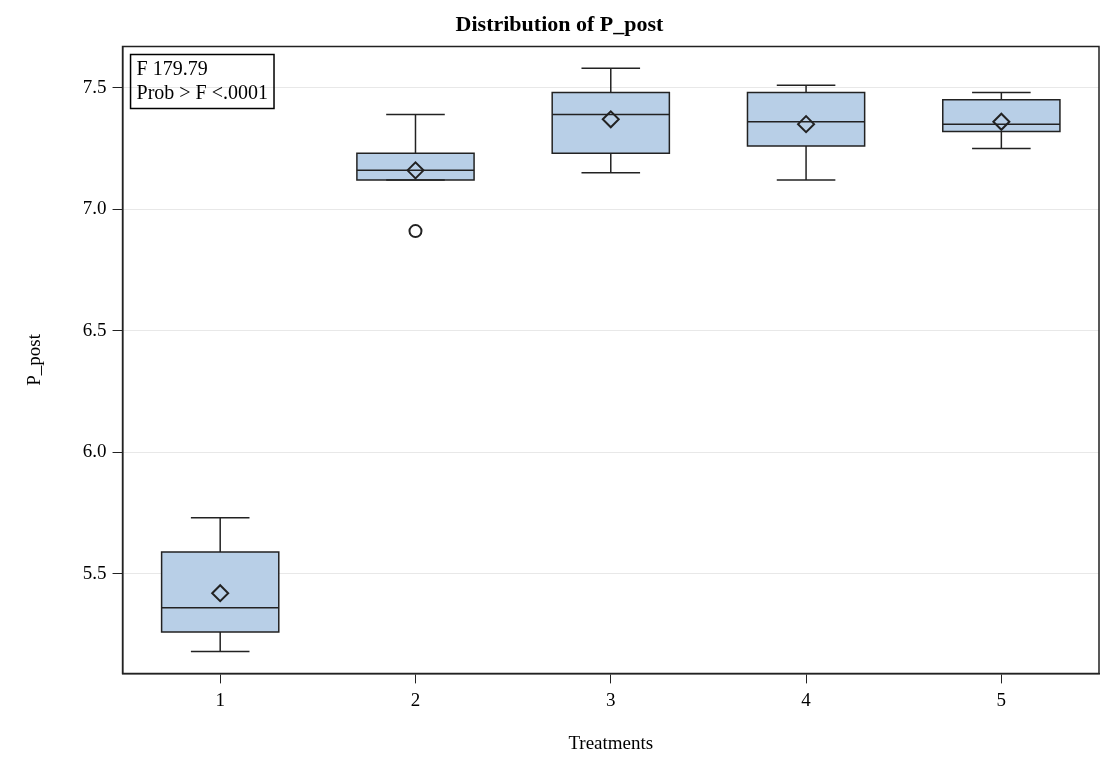  I want to click on x-tick-label: 4, so click(806, 699).